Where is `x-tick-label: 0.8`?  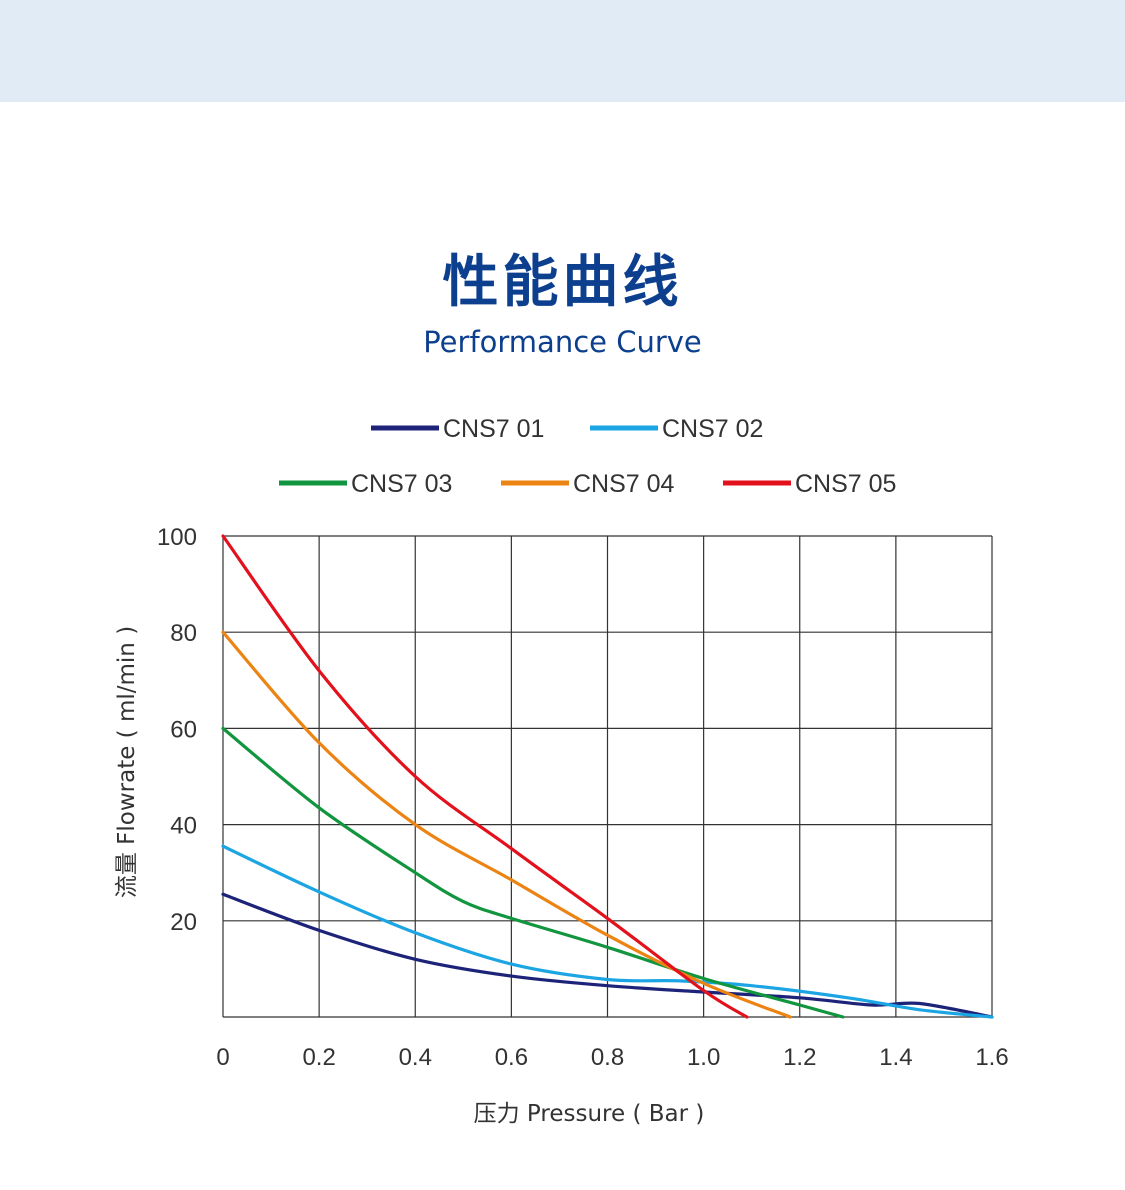 x-tick-label: 0.8 is located at coordinates (607, 1057).